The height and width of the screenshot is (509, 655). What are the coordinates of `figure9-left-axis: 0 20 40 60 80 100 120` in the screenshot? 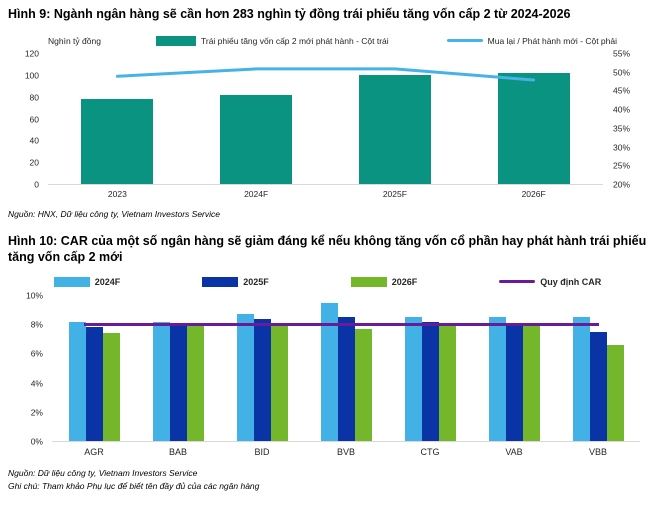 It's located at (28, 118).